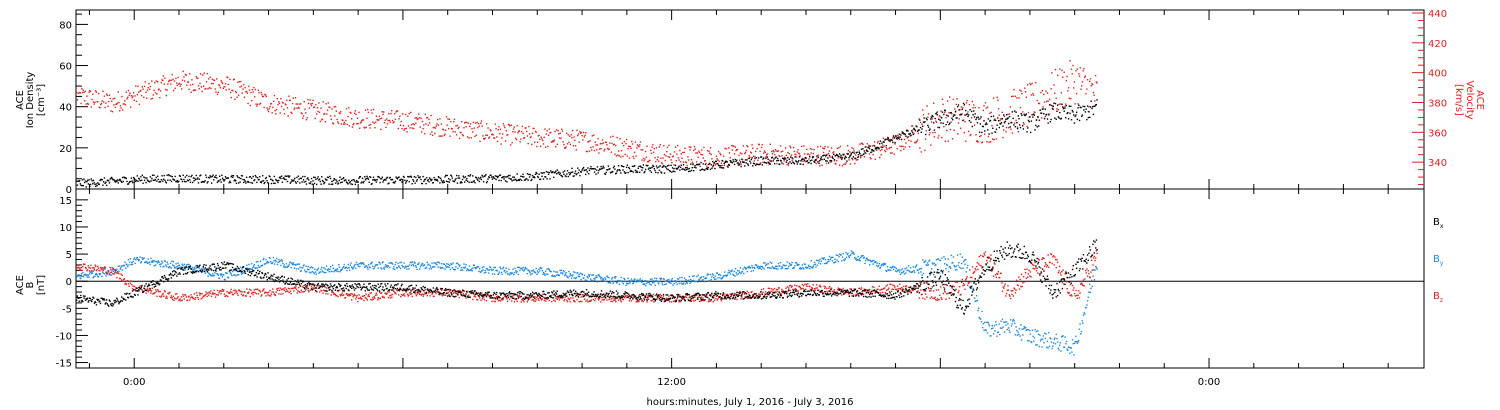 This screenshot has height=410, width=1500. What do you see at coordinates (69, 255) in the screenshot?
I see `b-tick-label: 5` at bounding box center [69, 255].